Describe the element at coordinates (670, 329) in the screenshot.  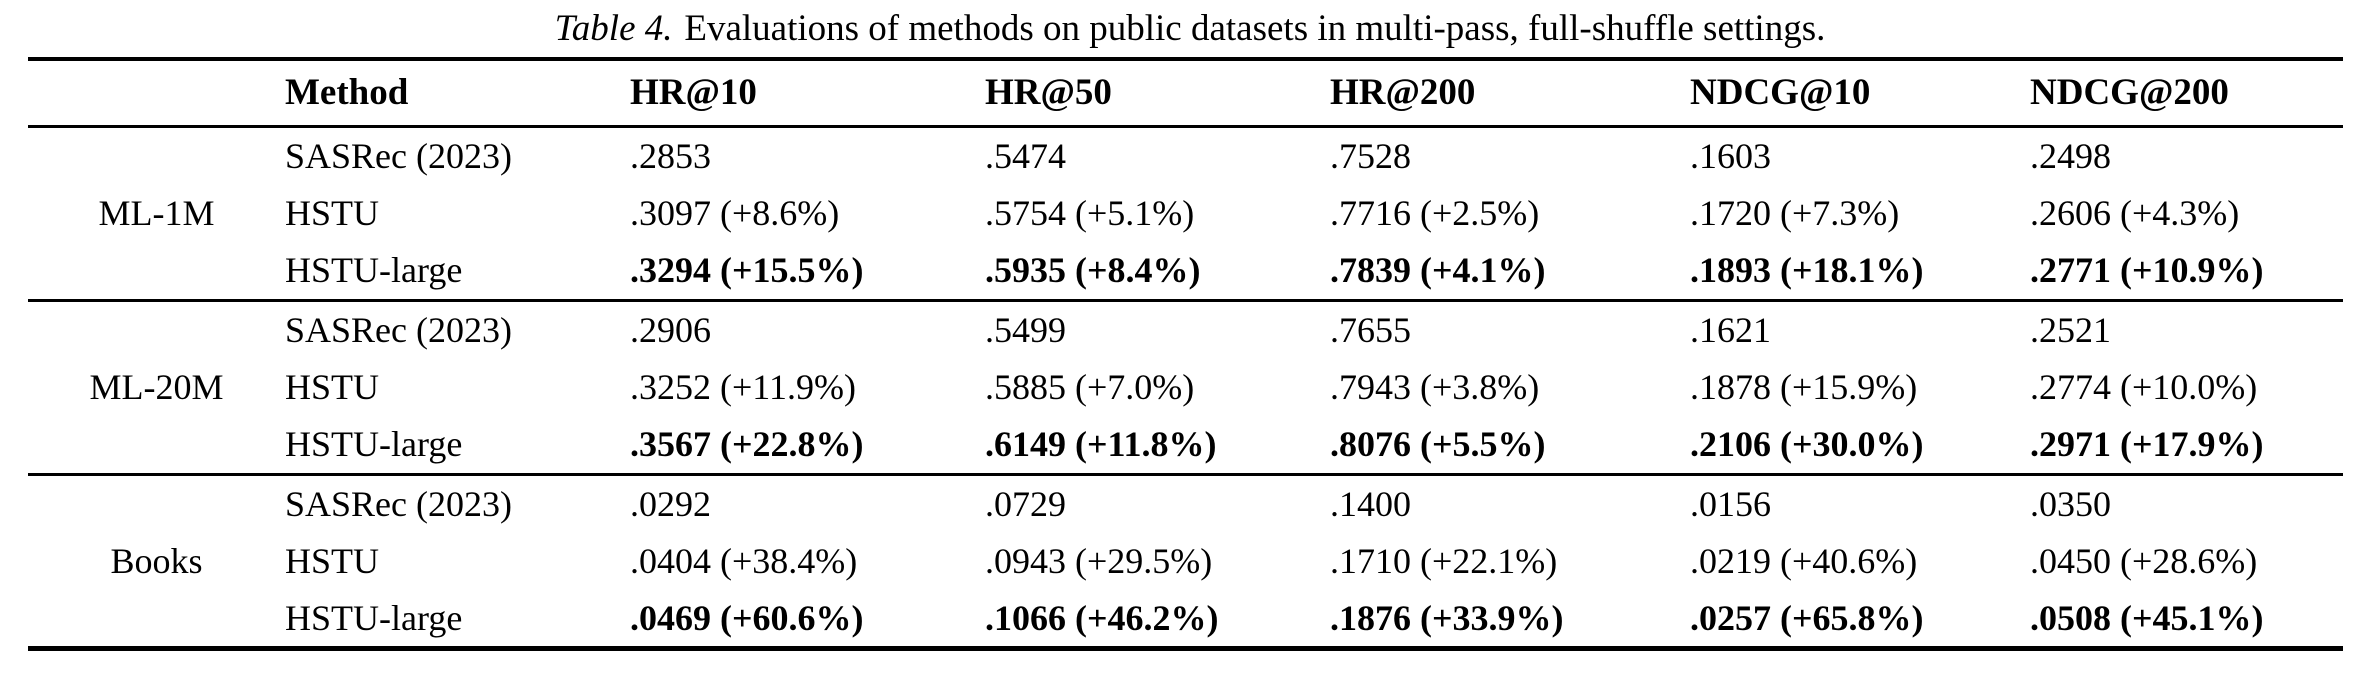
I see `metric-value: .2906` at that location.